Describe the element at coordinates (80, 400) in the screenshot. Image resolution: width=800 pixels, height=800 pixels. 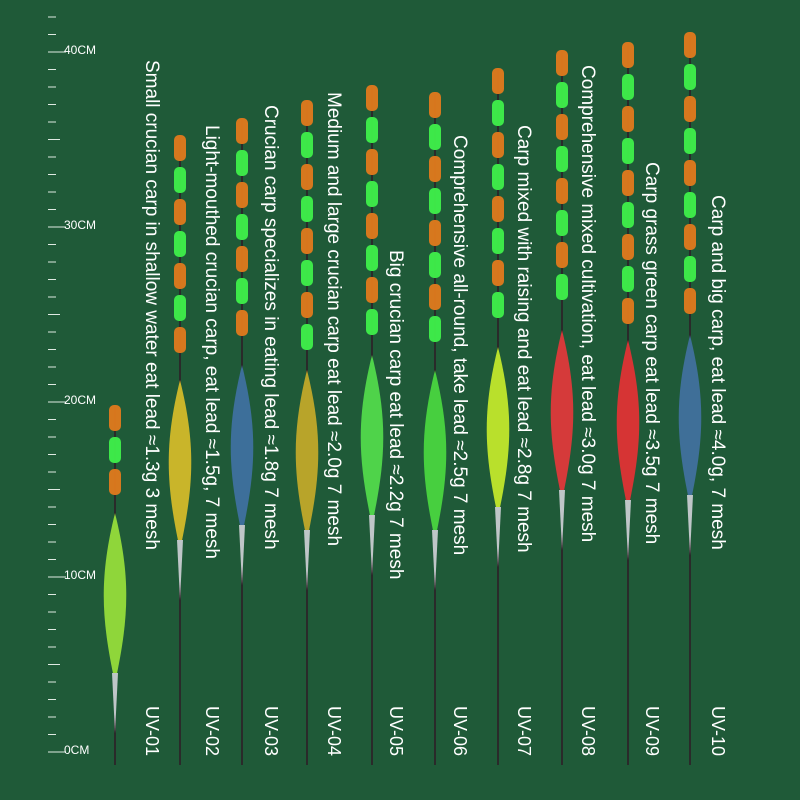
I see `ruler-label: 20CM` at that location.